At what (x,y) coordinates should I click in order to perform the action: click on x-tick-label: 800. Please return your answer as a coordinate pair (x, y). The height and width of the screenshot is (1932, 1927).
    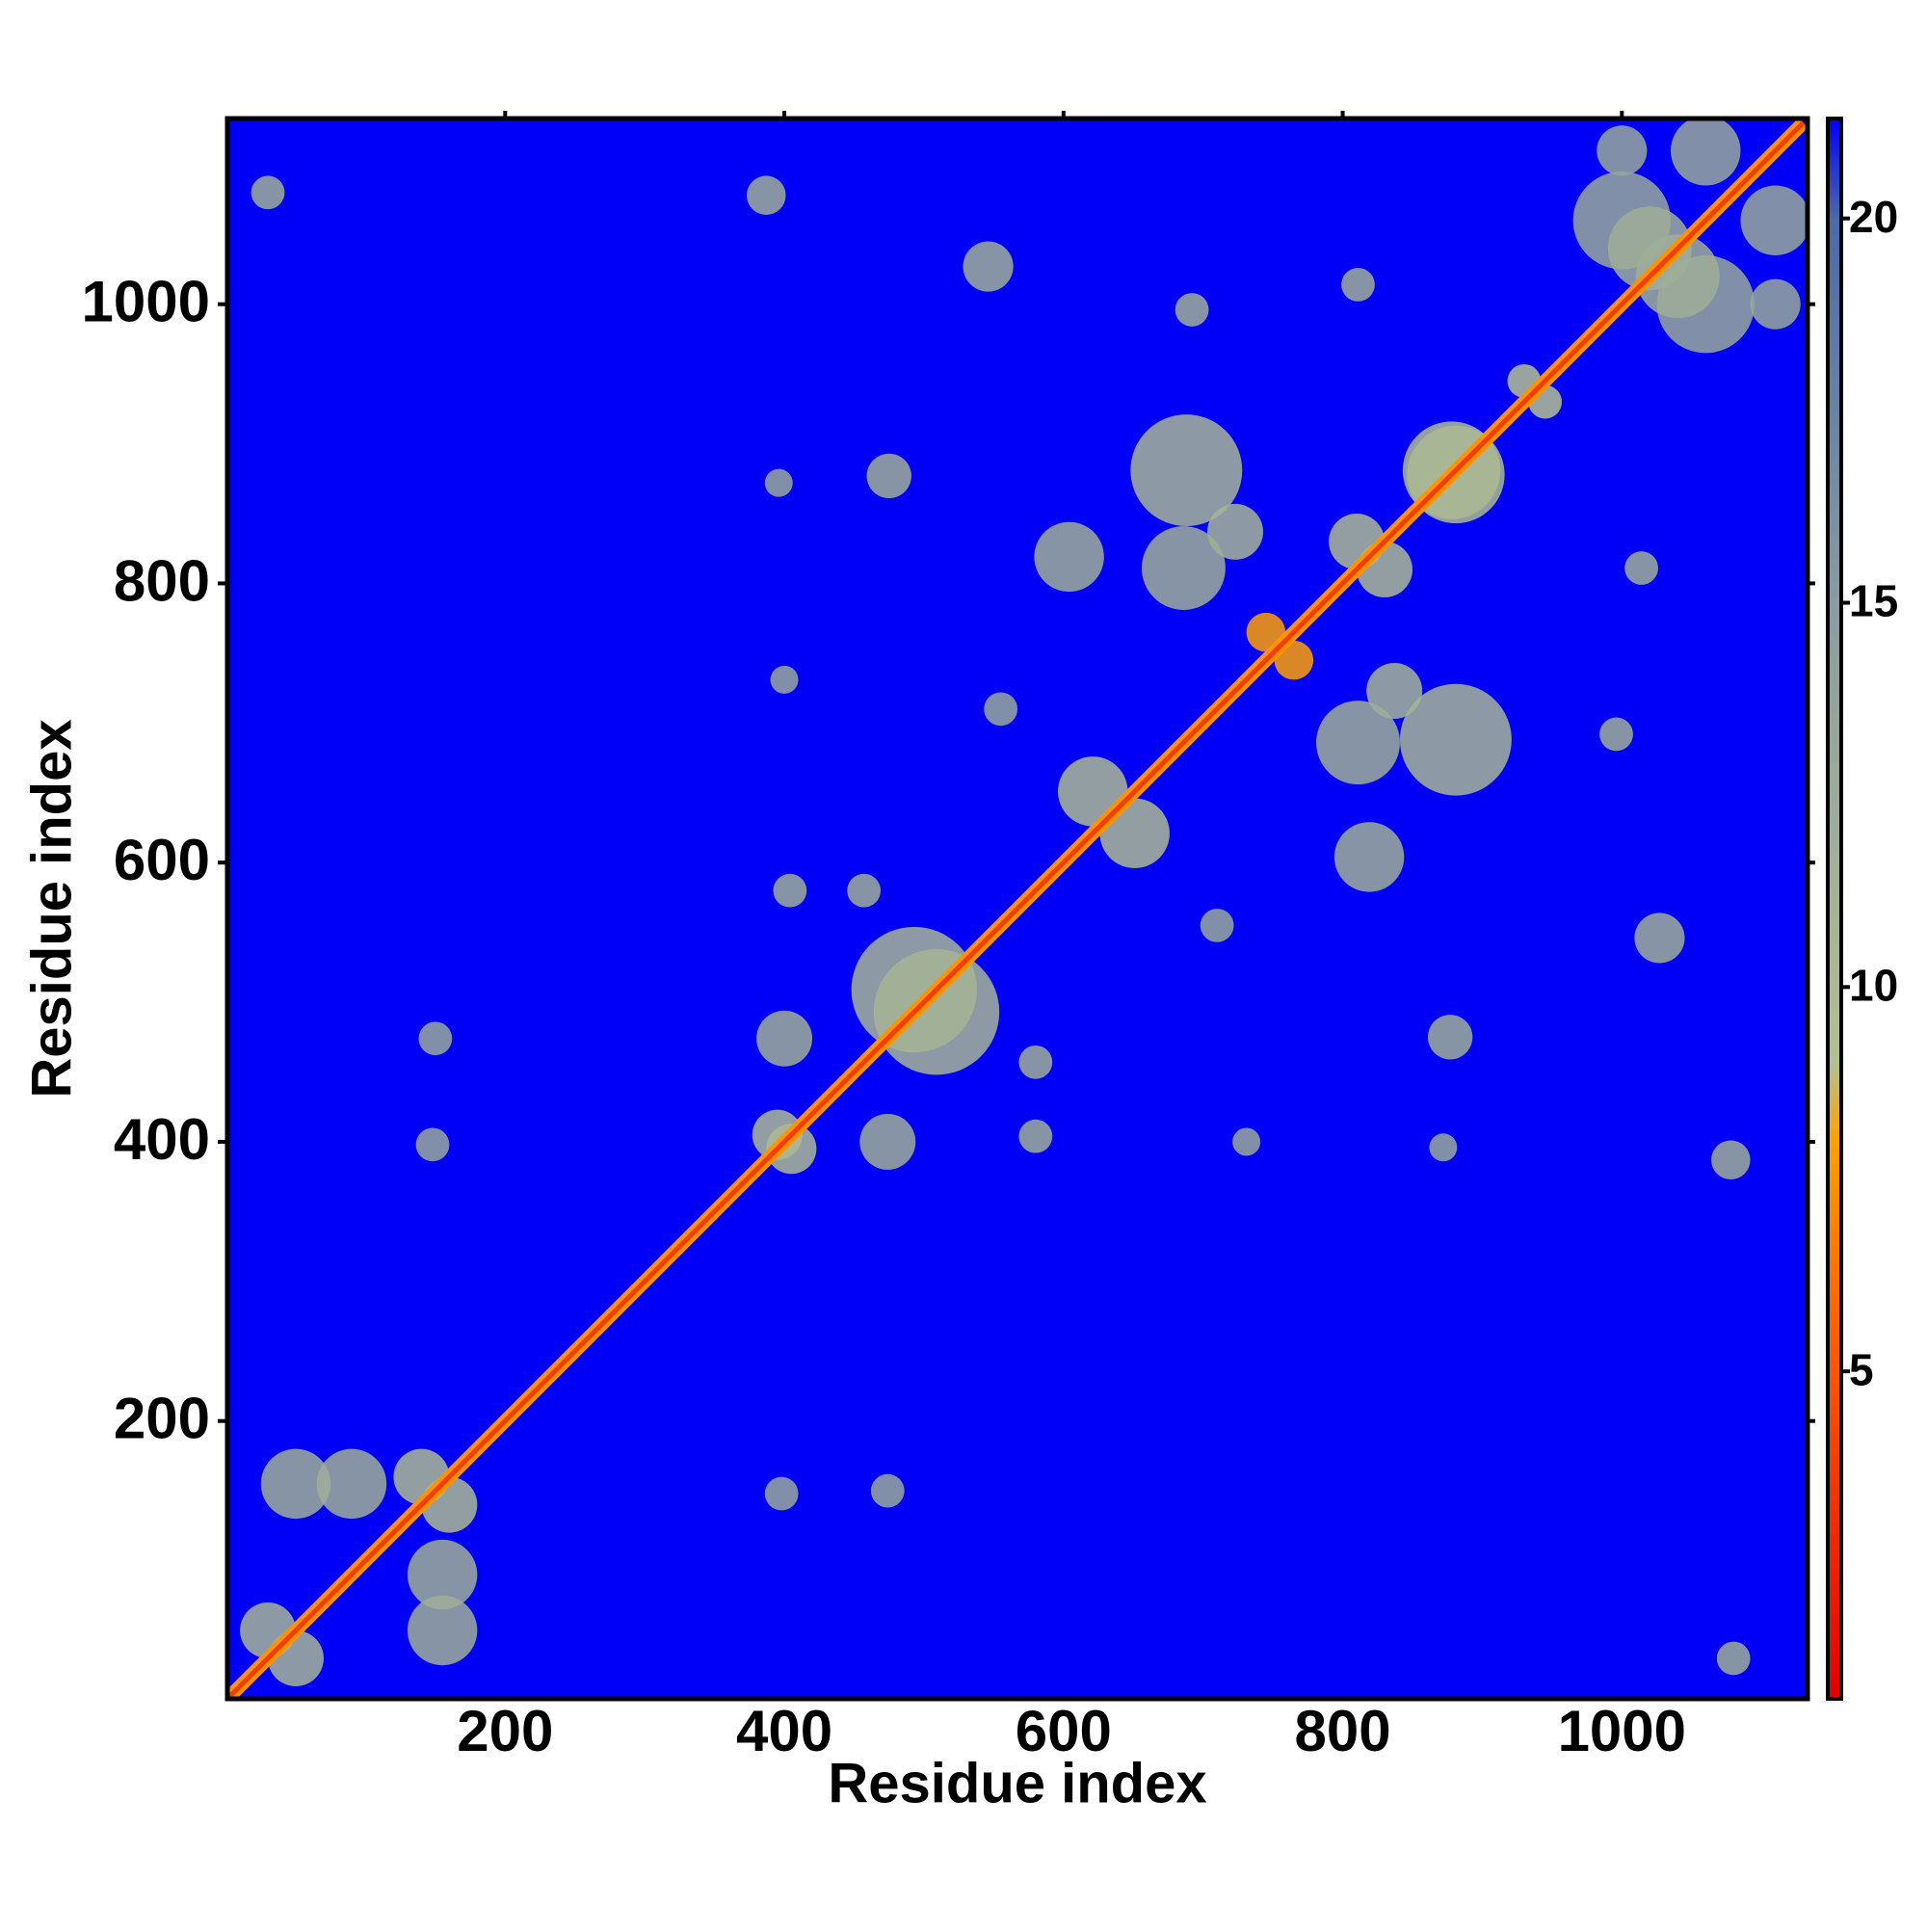
    Looking at the image, I should click on (1343, 1731).